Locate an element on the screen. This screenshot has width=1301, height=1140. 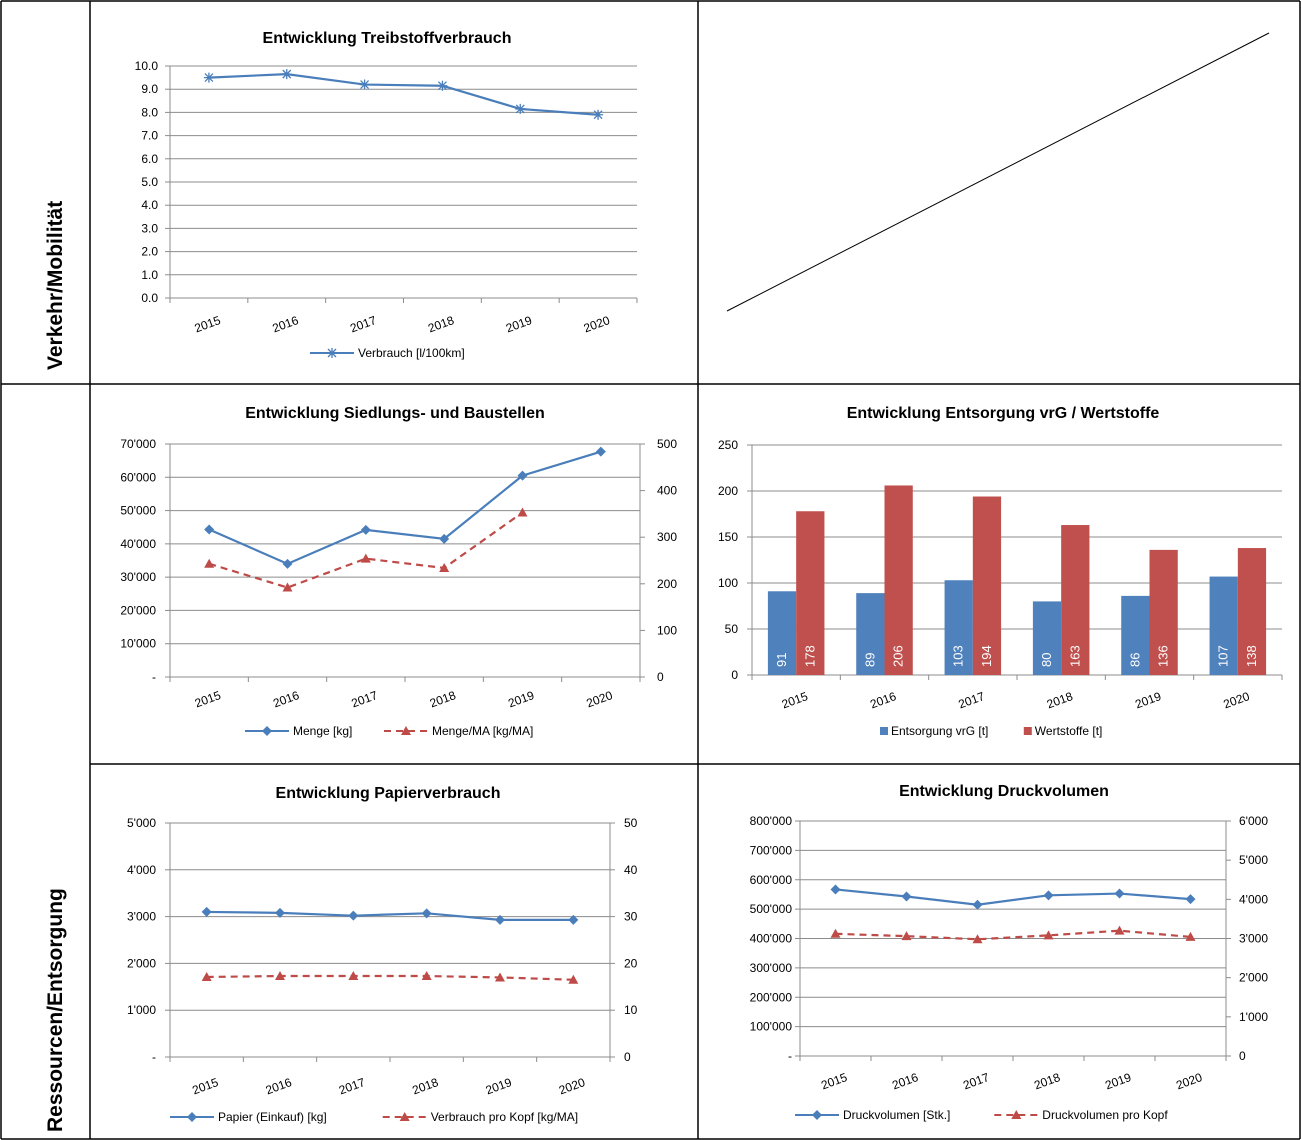
y2-tick-label: 400 is located at coordinates (667, 491).